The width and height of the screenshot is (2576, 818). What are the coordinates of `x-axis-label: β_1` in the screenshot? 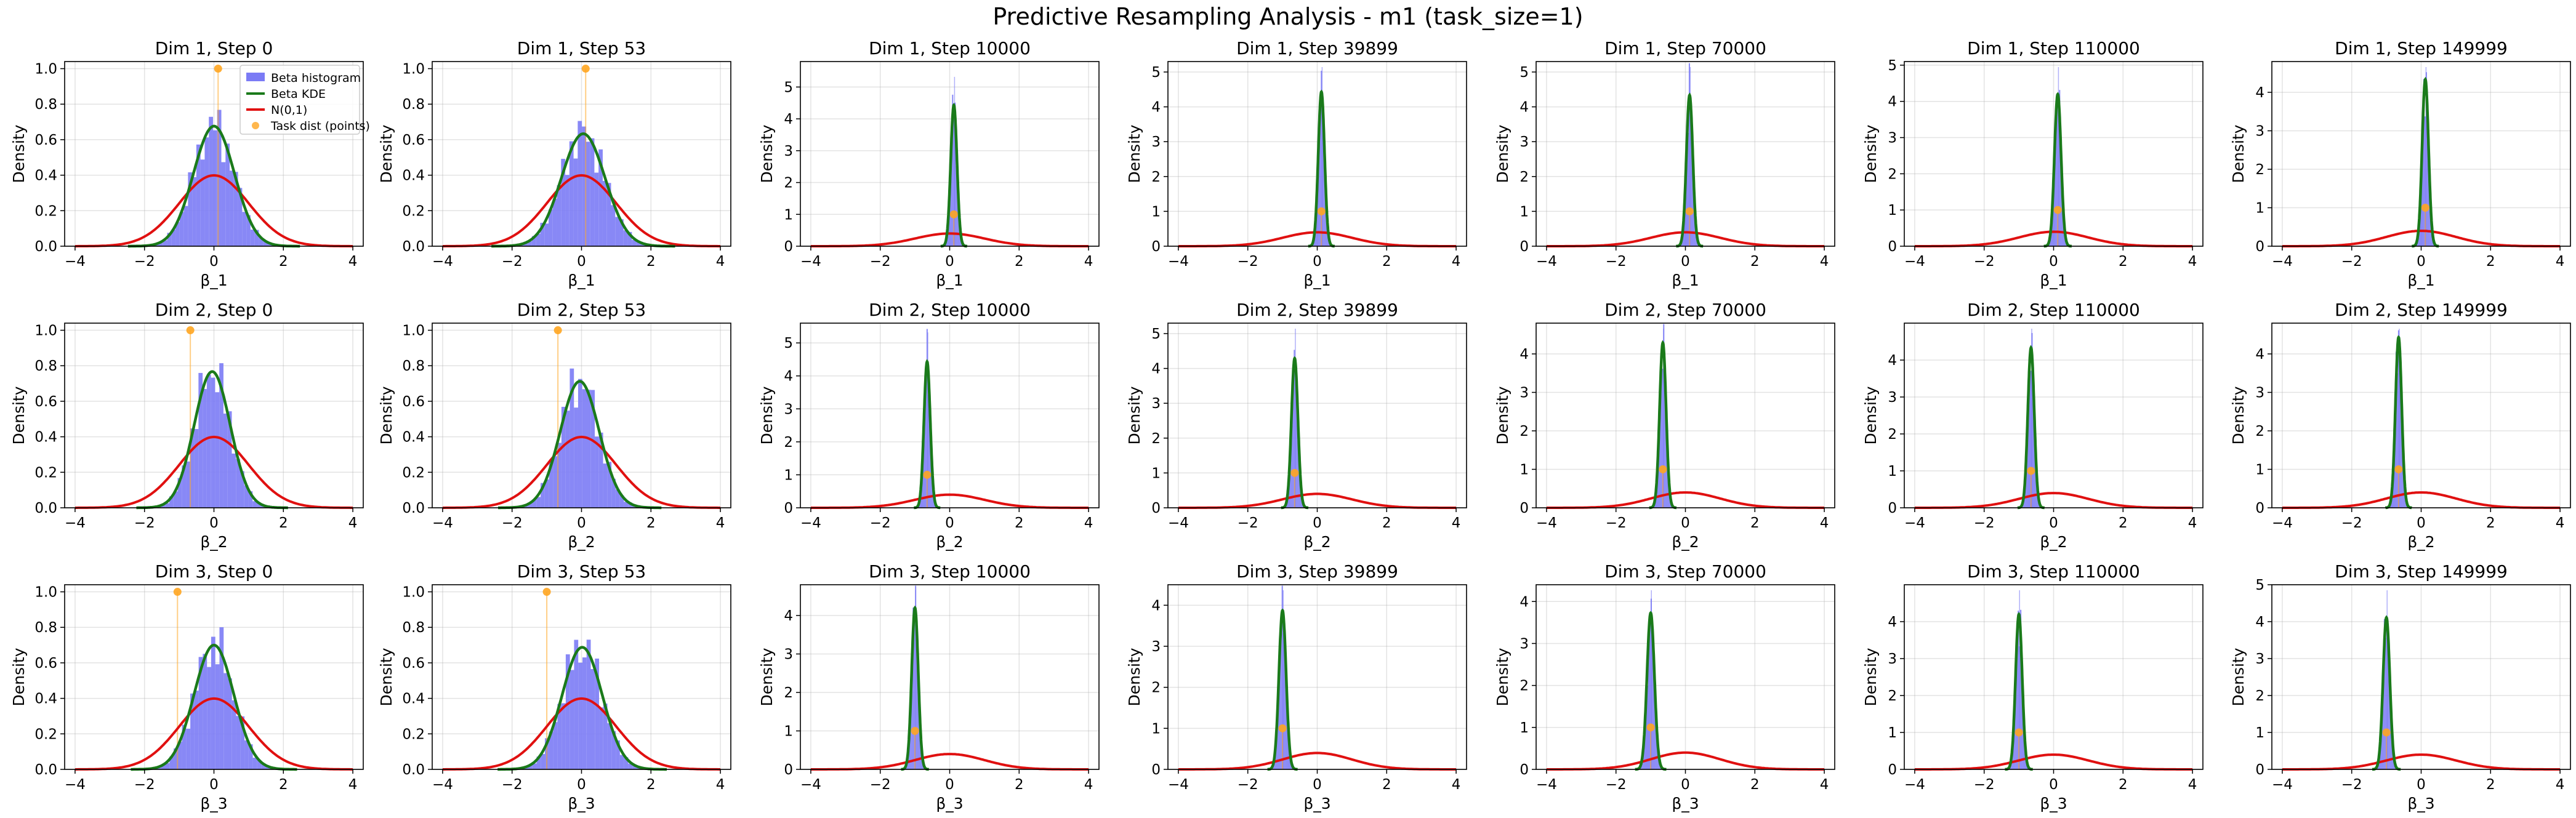 It's located at (949, 280).